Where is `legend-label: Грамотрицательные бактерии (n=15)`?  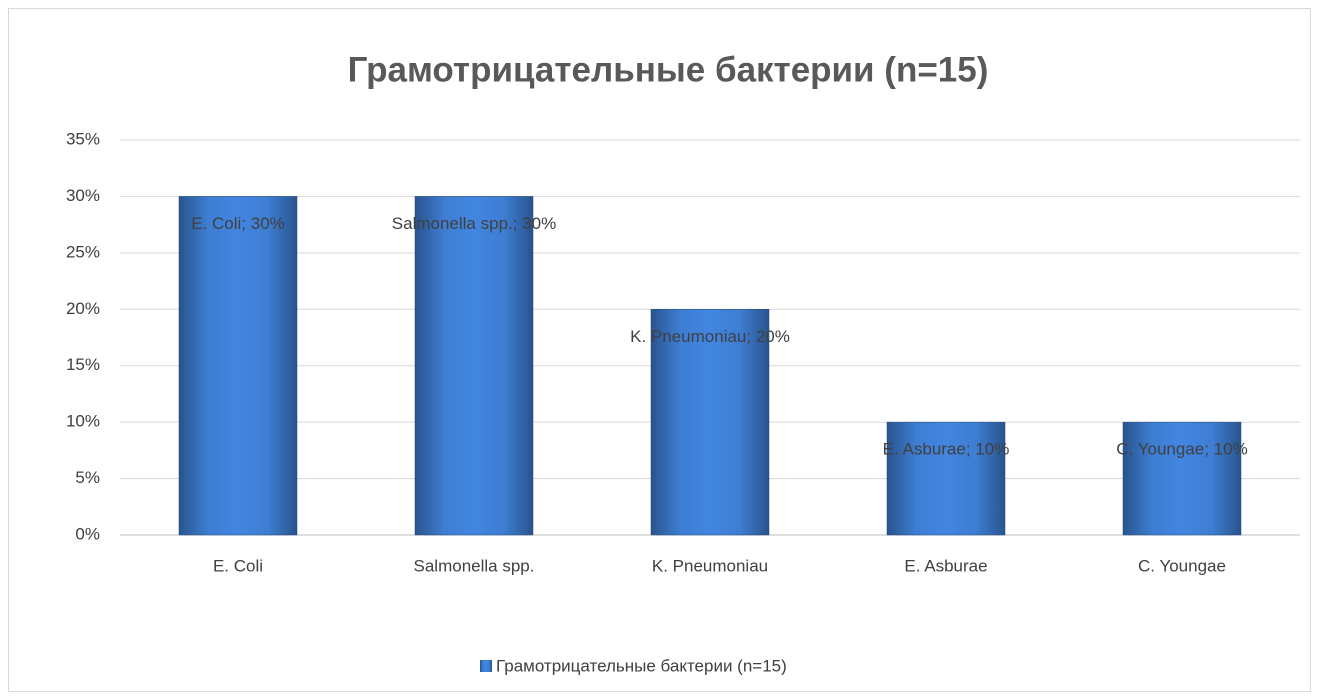
legend-label: Грамотрицательные бактерии (n=15) is located at coordinates (641, 665).